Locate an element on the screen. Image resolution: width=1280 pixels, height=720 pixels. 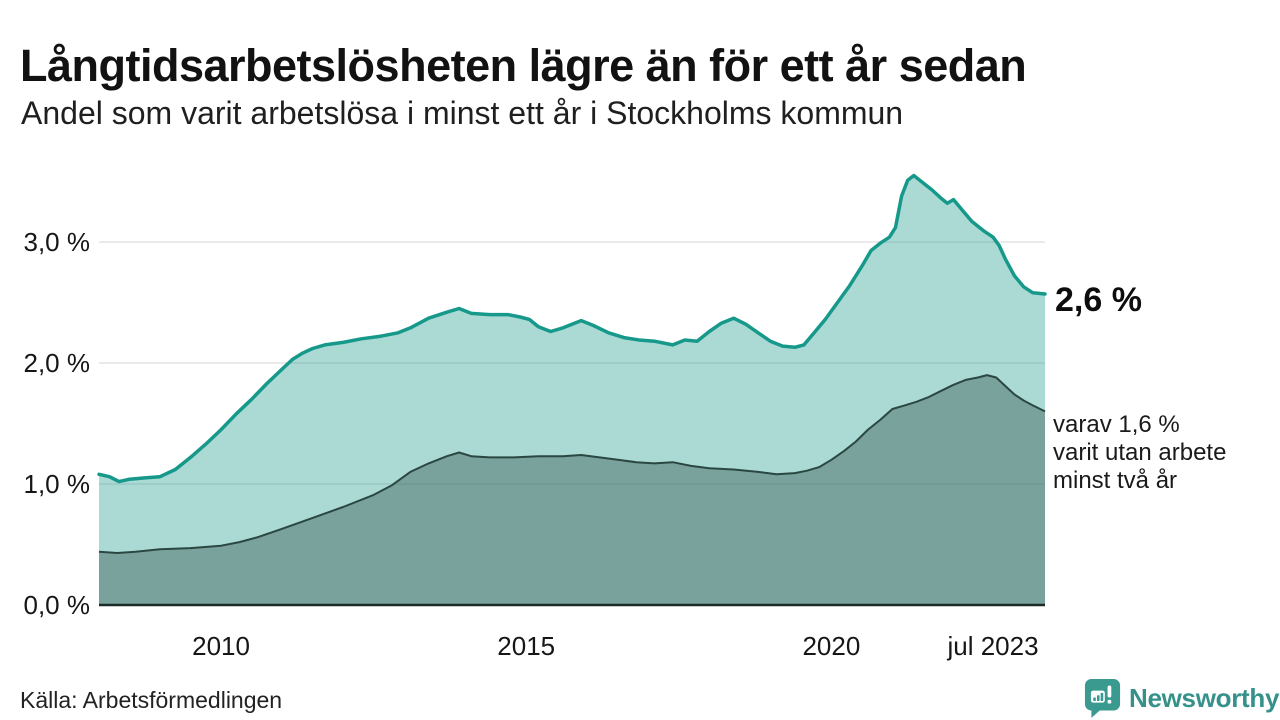
newsworthy-icon is located at coordinates (1102, 698).